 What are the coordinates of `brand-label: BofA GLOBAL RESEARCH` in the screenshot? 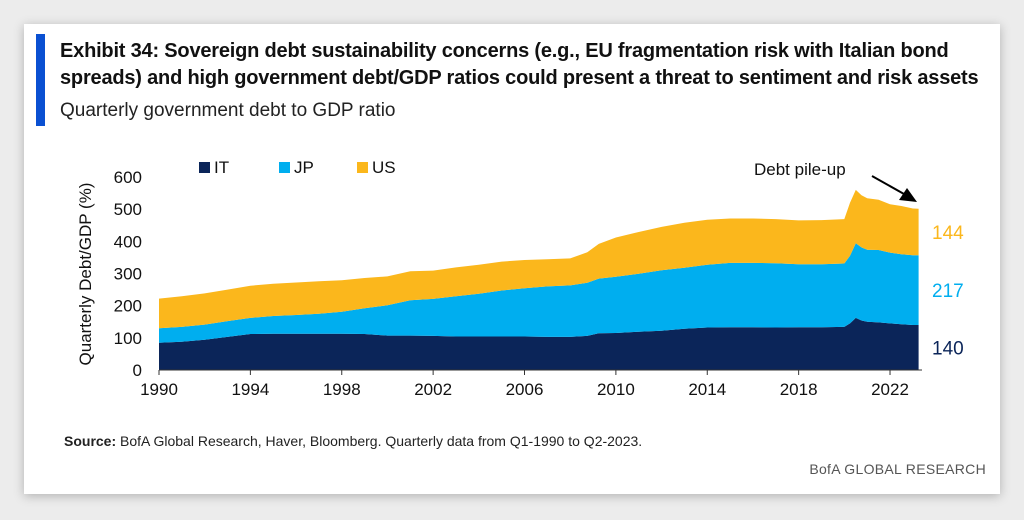 It's located at (897, 469).